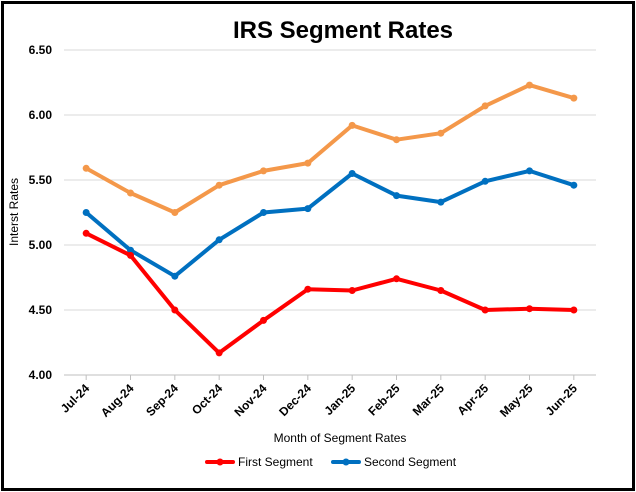 The height and width of the screenshot is (492, 636). Describe the element at coordinates (41, 212) in the screenshot. I see `y-tick-labels: 4.00 4.50 5.00 5.50 6.00 6.50` at that location.